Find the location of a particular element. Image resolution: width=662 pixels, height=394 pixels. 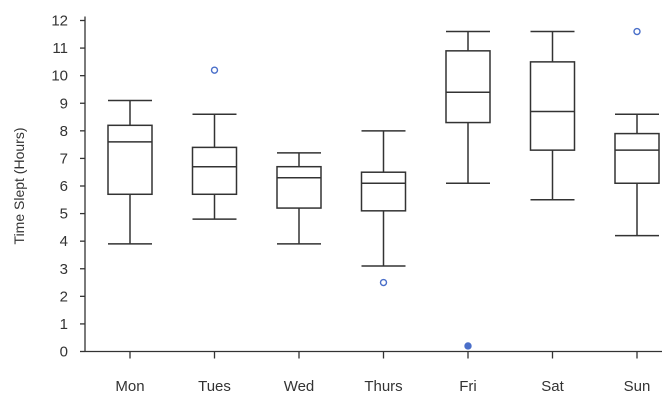

x-tick-label: Sat is located at coordinates (552, 386).